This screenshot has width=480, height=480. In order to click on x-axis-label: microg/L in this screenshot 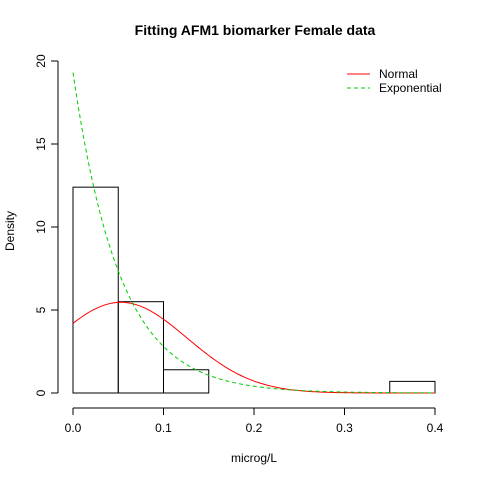, I will do `click(254, 458)`.